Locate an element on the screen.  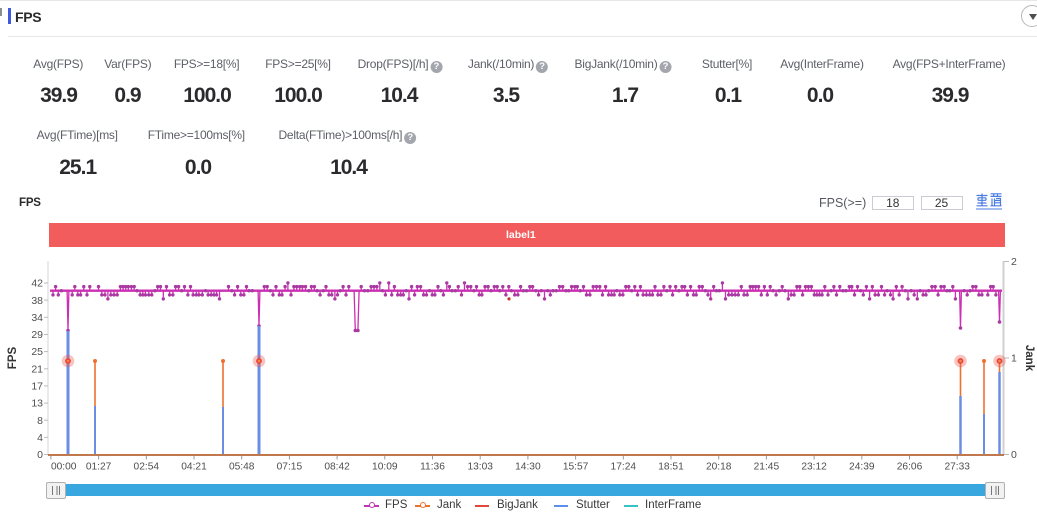
svg-text: 27:33 is located at coordinates (957, 467).